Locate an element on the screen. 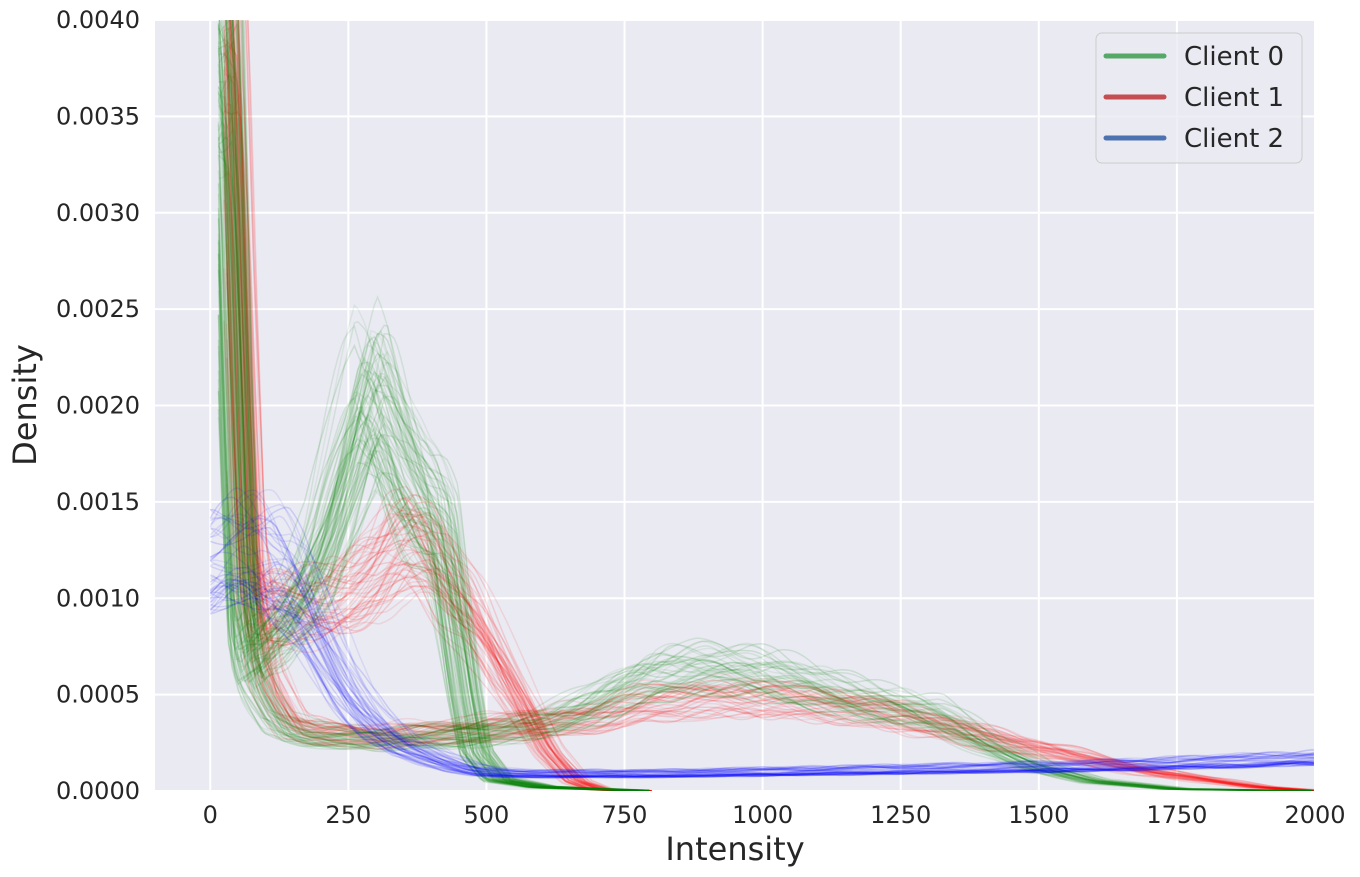 The image size is (1360, 877). x-tick-label: 1750 is located at coordinates (1176, 815).